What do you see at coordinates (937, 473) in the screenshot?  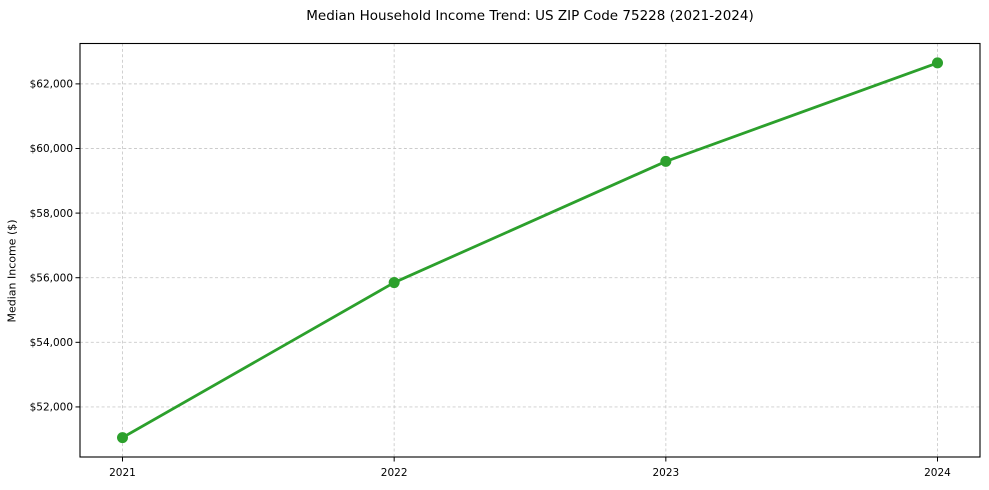 I see `x-tick-label: 2024` at bounding box center [937, 473].